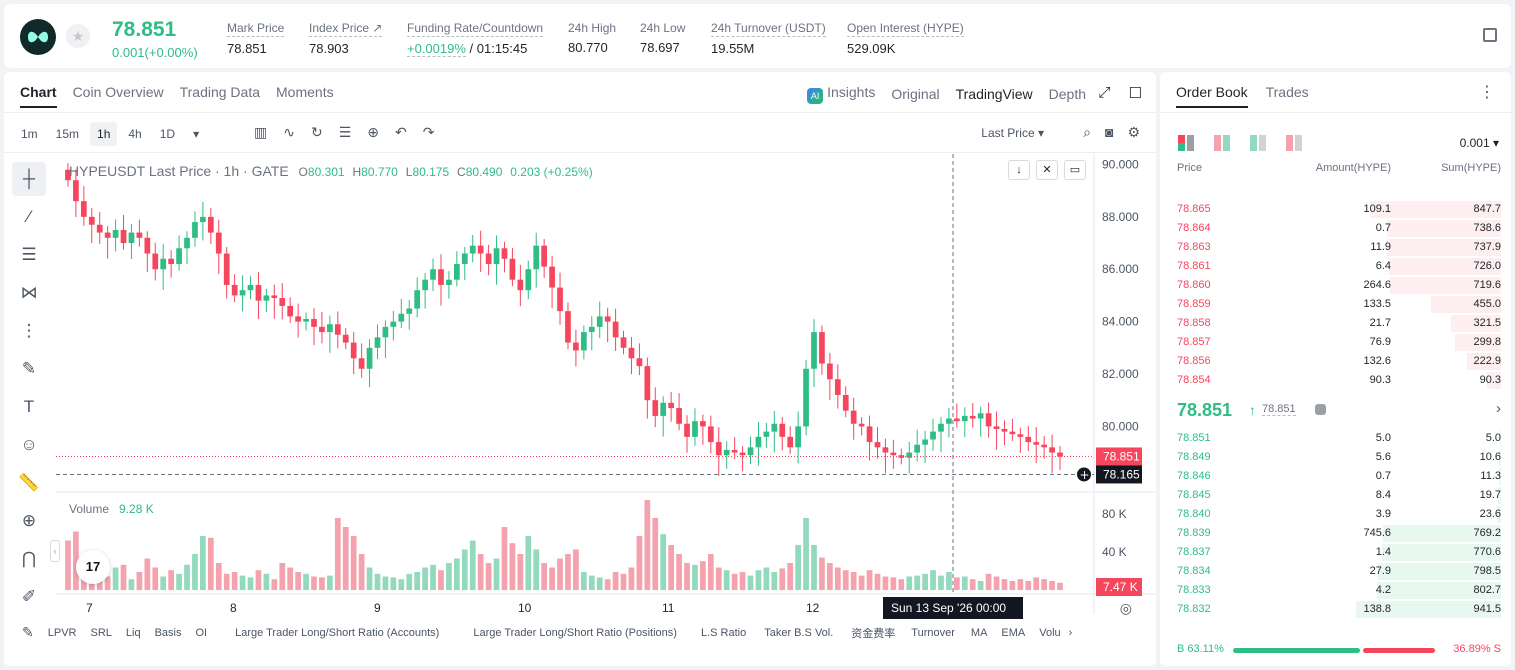  What do you see at coordinates (1125, 608) in the screenshot?
I see `axis-settings-icon: ◎` at bounding box center [1125, 608].